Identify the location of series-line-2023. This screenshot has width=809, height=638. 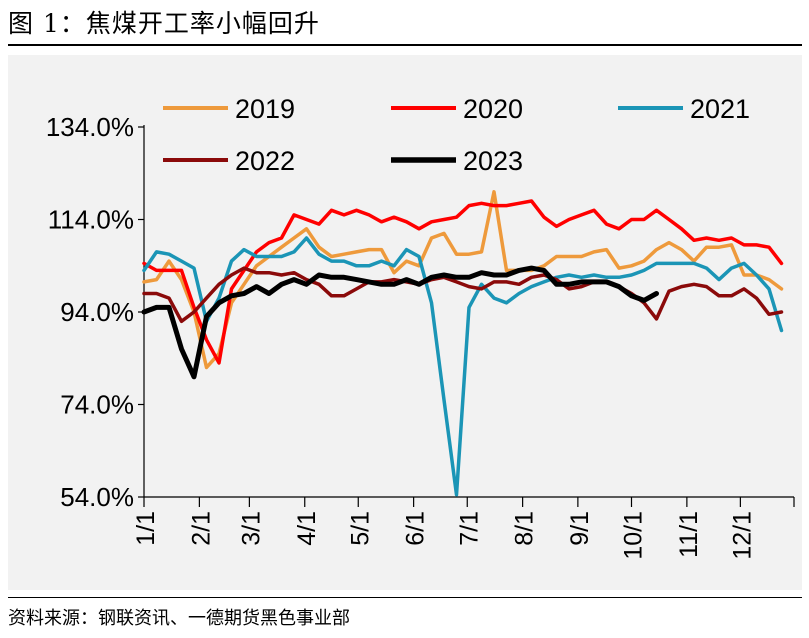
(400, 322).